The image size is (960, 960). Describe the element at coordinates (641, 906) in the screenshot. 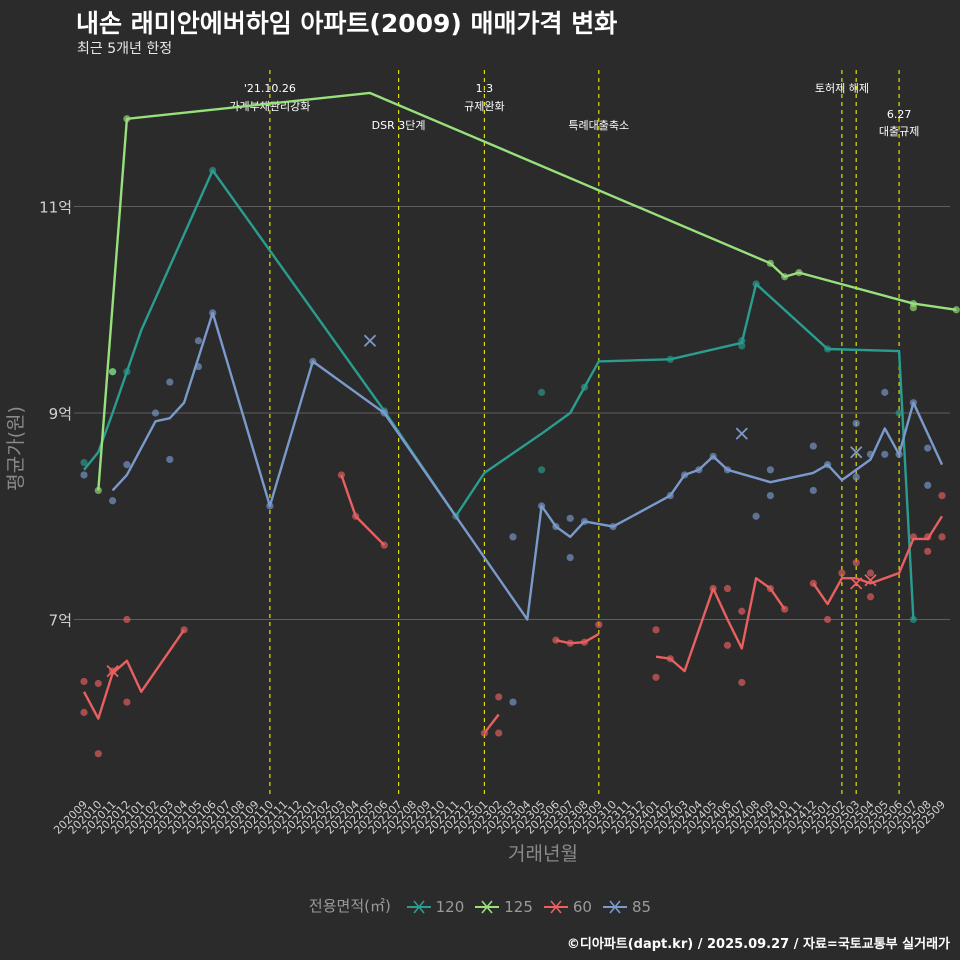

I see `legend-label: 85` at that location.